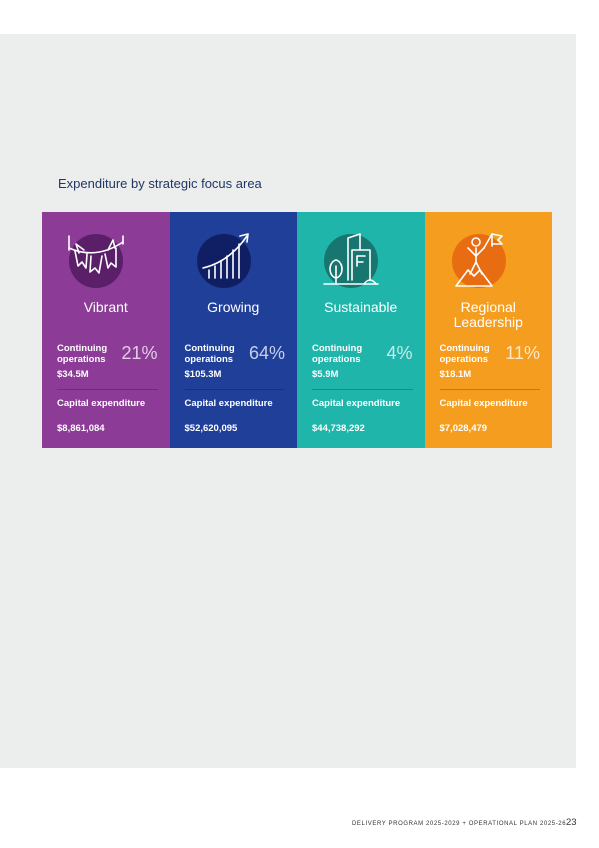 The width and height of the screenshot is (599, 848). I want to click on bunting-icon, so click(96, 254).